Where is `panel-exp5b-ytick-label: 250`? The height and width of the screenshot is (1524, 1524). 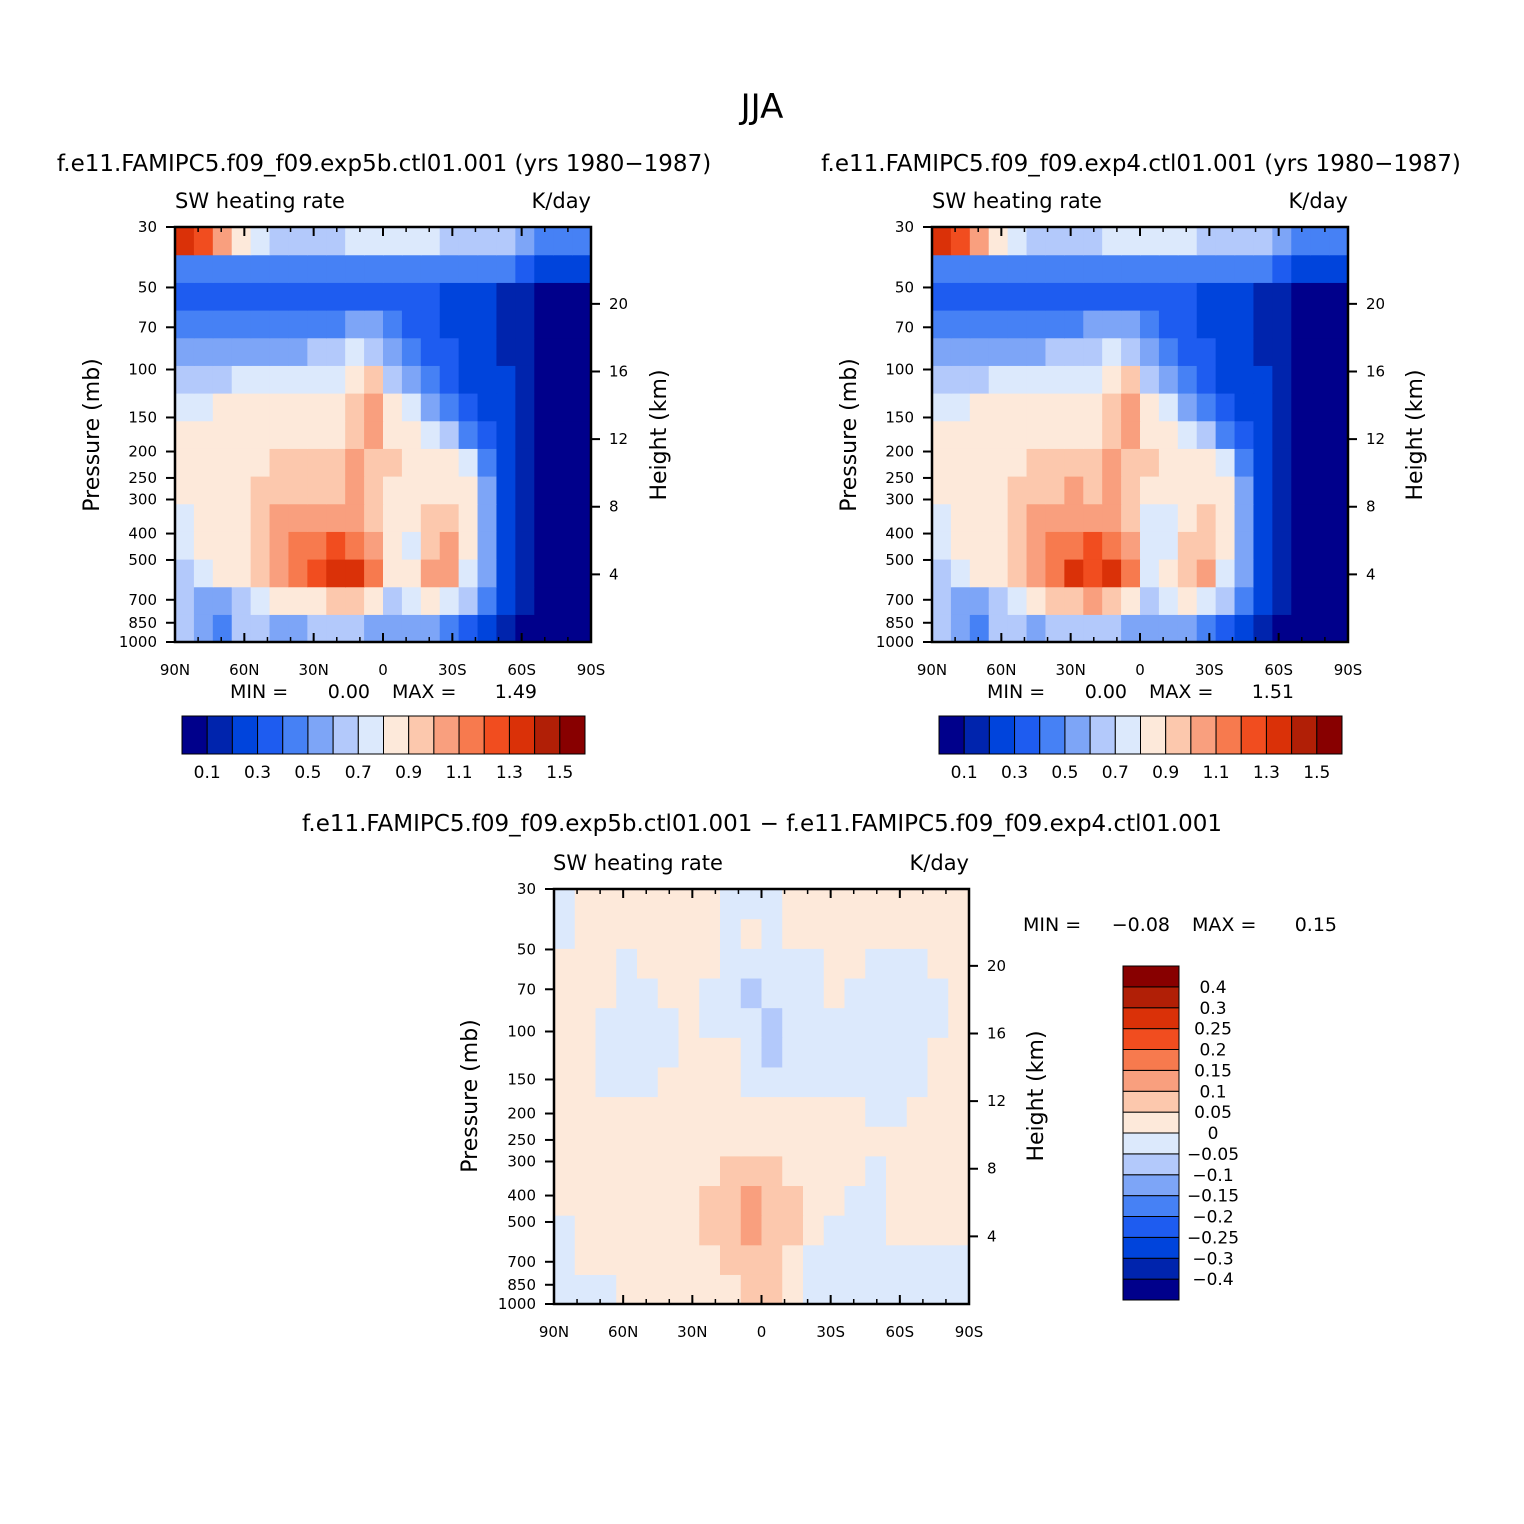 panel-exp5b-ytick-label: 250 is located at coordinates (142, 478).